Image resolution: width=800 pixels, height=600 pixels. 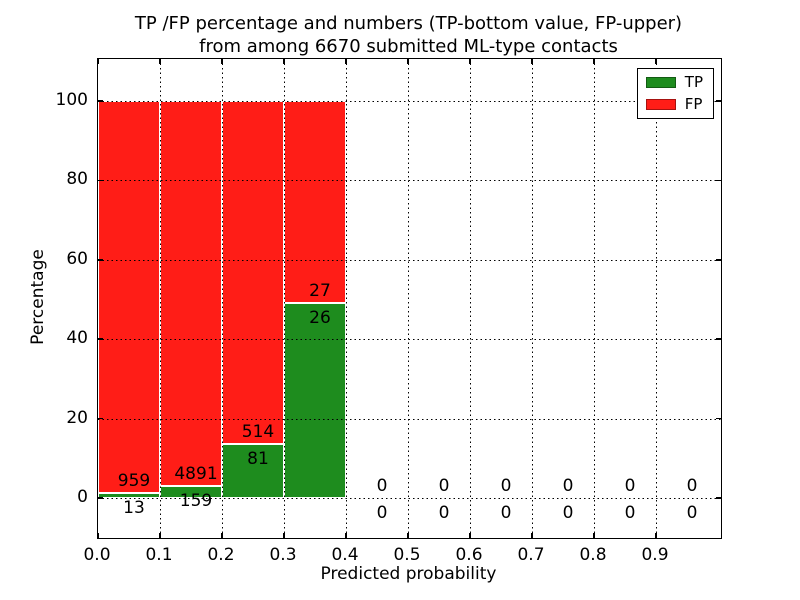 What do you see at coordinates (77, 179) in the screenshot?
I see `y-tick-label: 80` at bounding box center [77, 179].